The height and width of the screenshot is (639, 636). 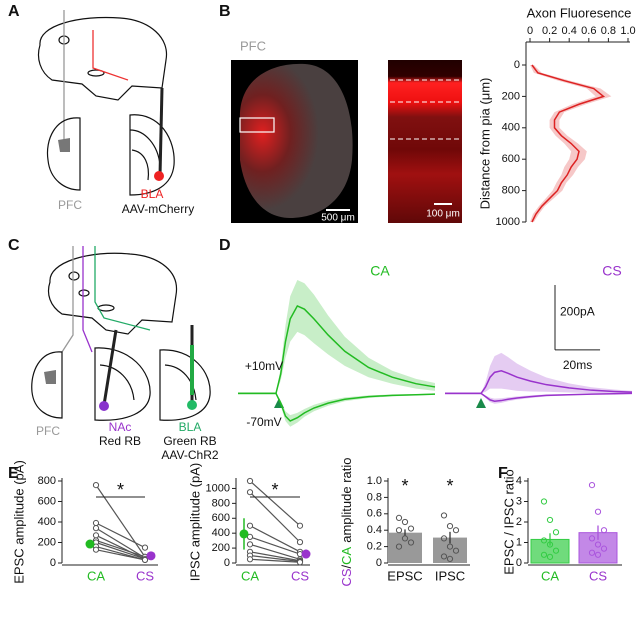 What do you see at coordinates (189, 455) in the screenshot?
I see `virus-label: AAV-ChR2` at bounding box center [189, 455].